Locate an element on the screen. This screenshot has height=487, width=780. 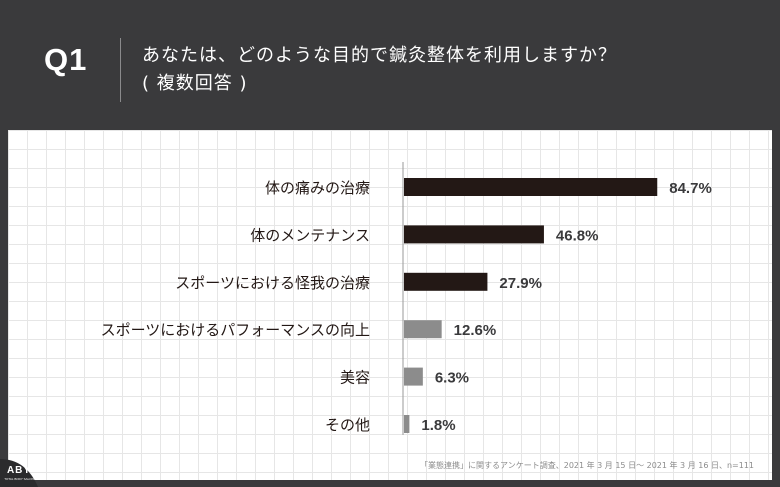
category-label: 美容 is located at coordinates (355, 378).